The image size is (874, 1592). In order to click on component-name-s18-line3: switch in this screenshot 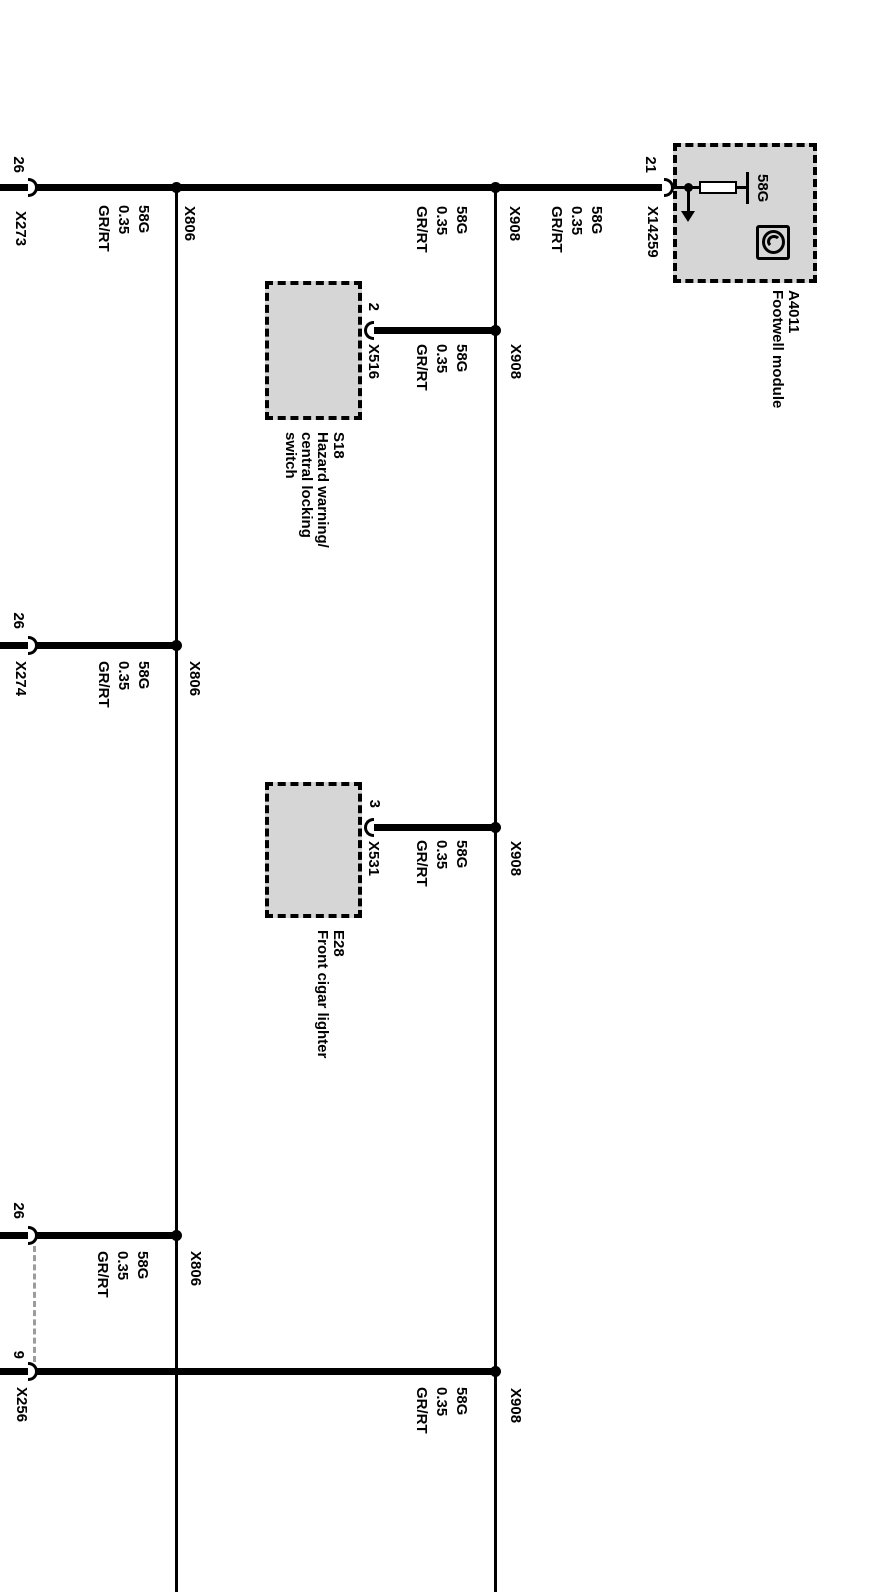, I will do `click(290, 455)`.